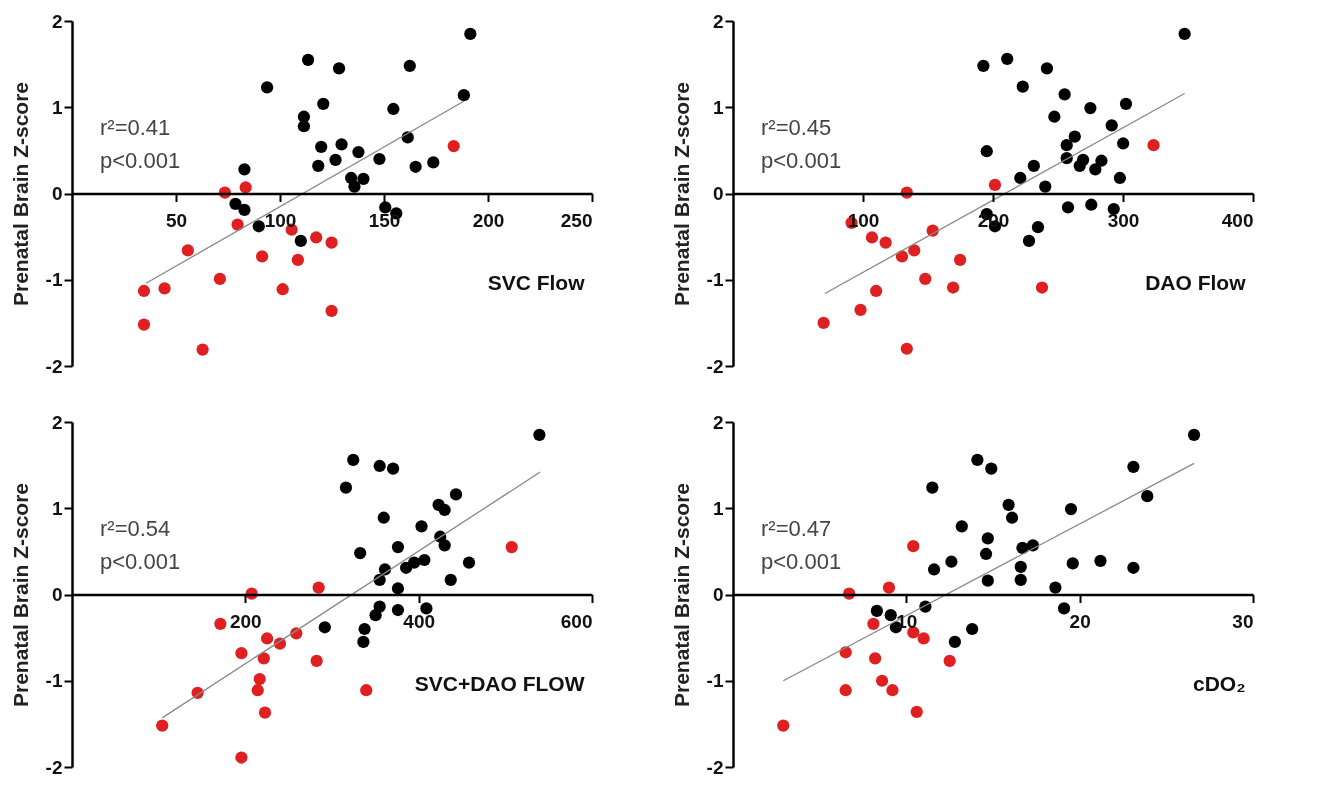 This screenshot has width=1322, height=802. I want to click on annotation: r²=0.47, so click(796, 528).